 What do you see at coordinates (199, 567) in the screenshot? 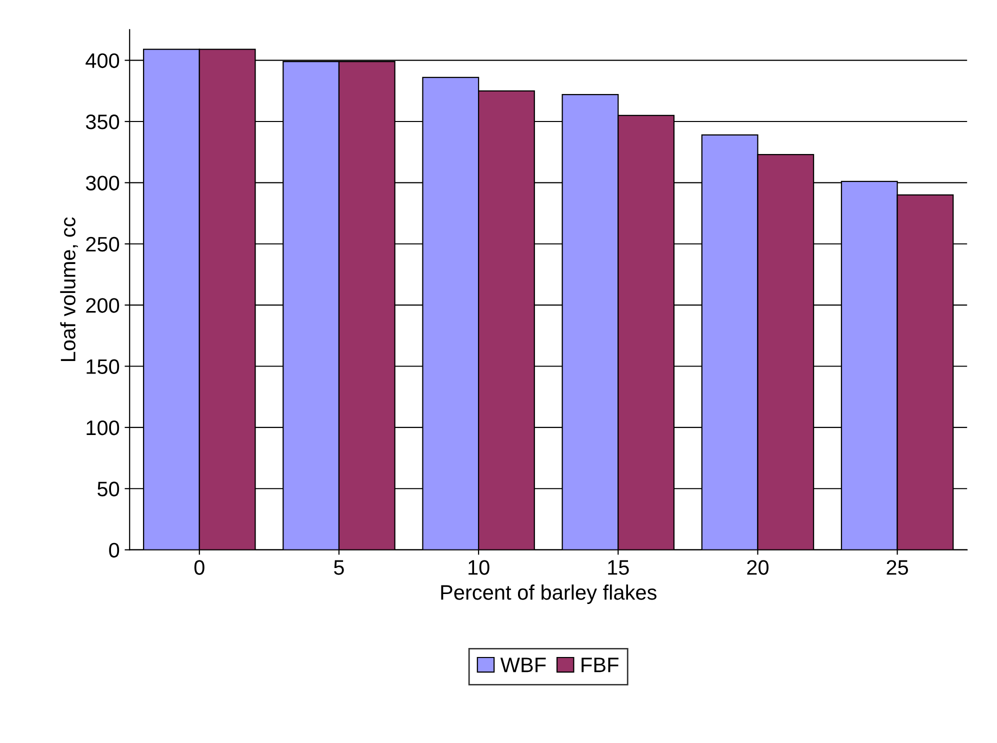
I see `x-tick-label: 0` at bounding box center [199, 567].